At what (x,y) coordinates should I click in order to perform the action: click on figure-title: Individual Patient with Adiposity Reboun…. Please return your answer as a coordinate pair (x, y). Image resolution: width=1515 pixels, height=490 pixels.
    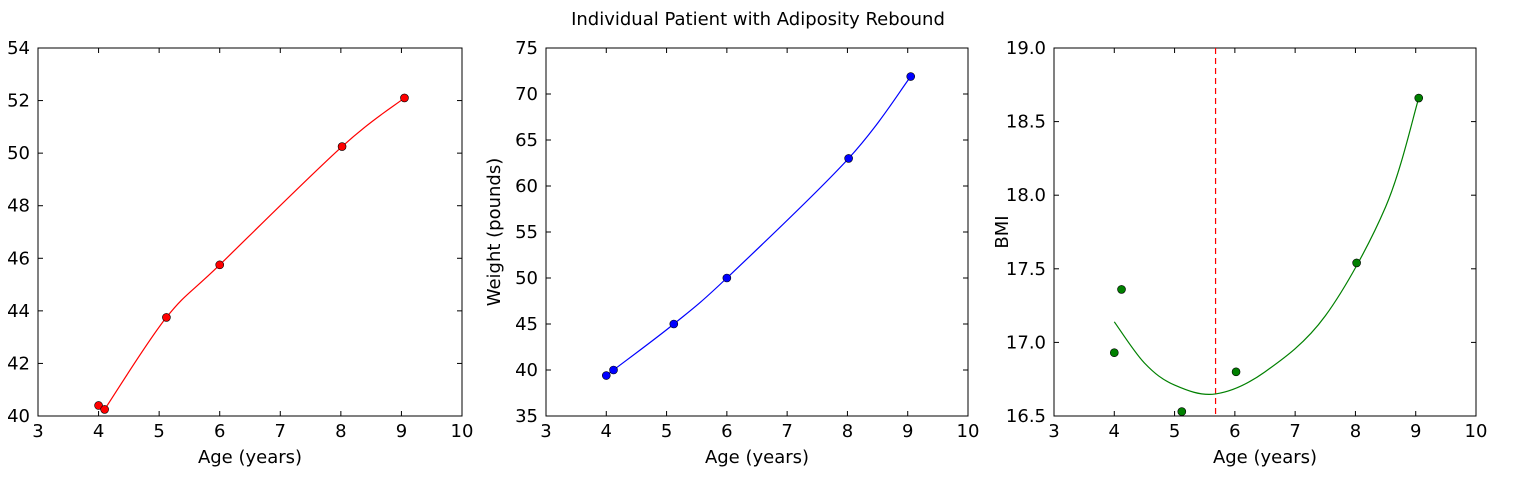
    Looking at the image, I should click on (758, 19).